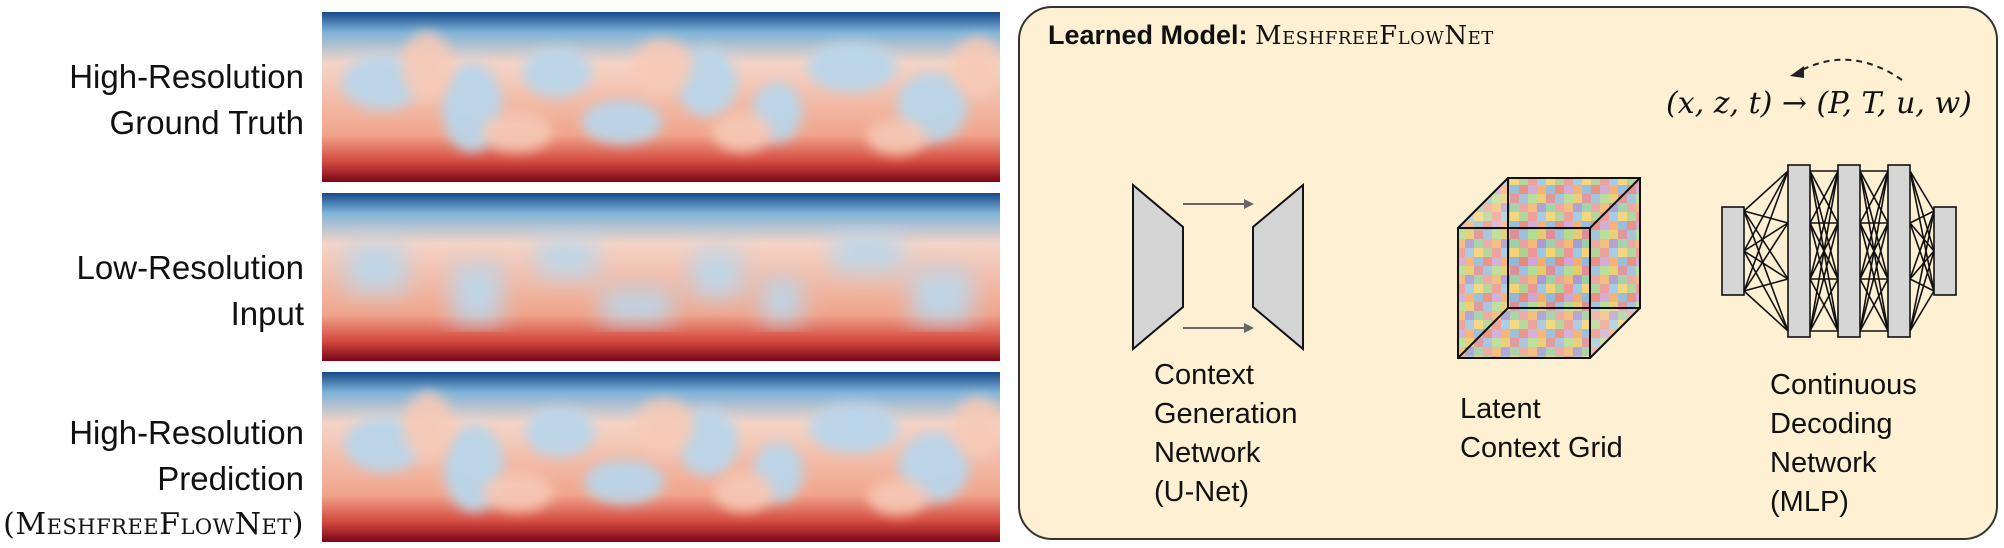 The height and width of the screenshot is (548, 2004). Describe the element at coordinates (1809, 502) in the screenshot. I see `caption-line: (MLP)` at that location.